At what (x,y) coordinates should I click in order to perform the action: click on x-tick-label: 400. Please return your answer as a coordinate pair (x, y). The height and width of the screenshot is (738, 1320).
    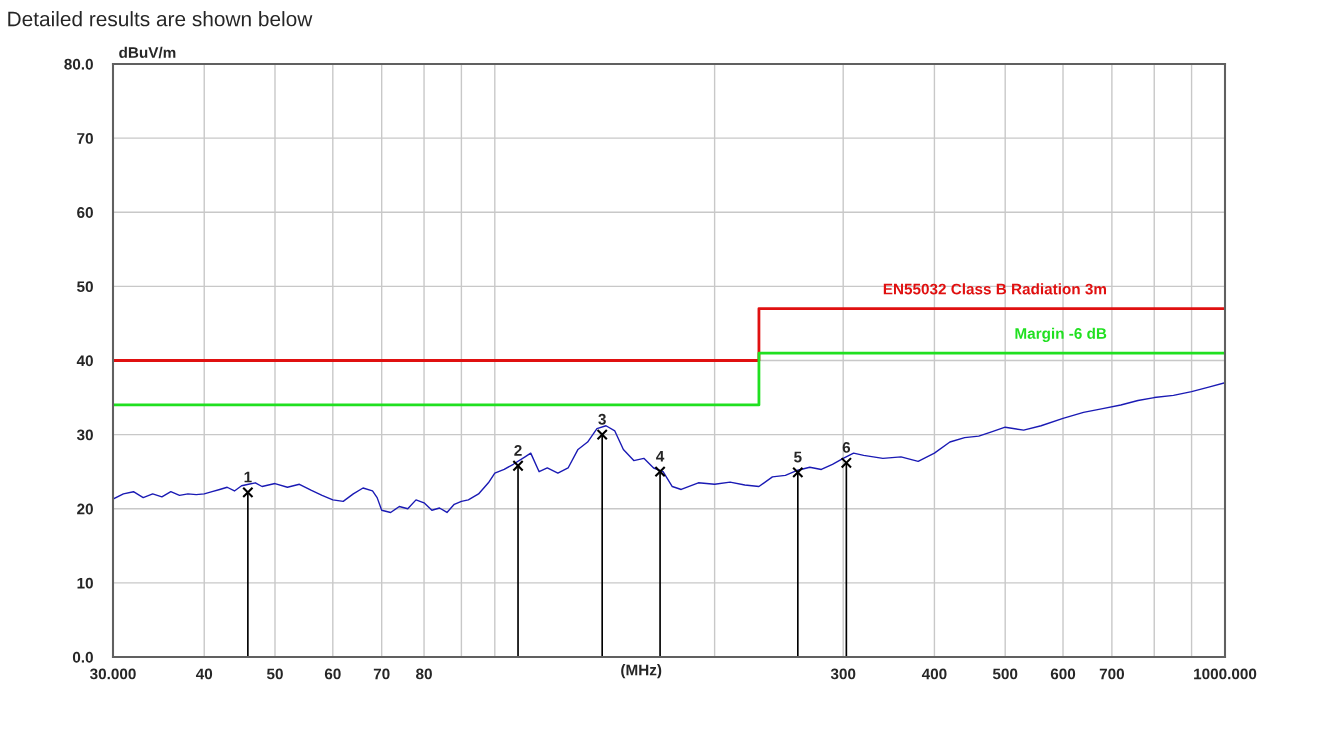
    Looking at the image, I should click on (934, 674).